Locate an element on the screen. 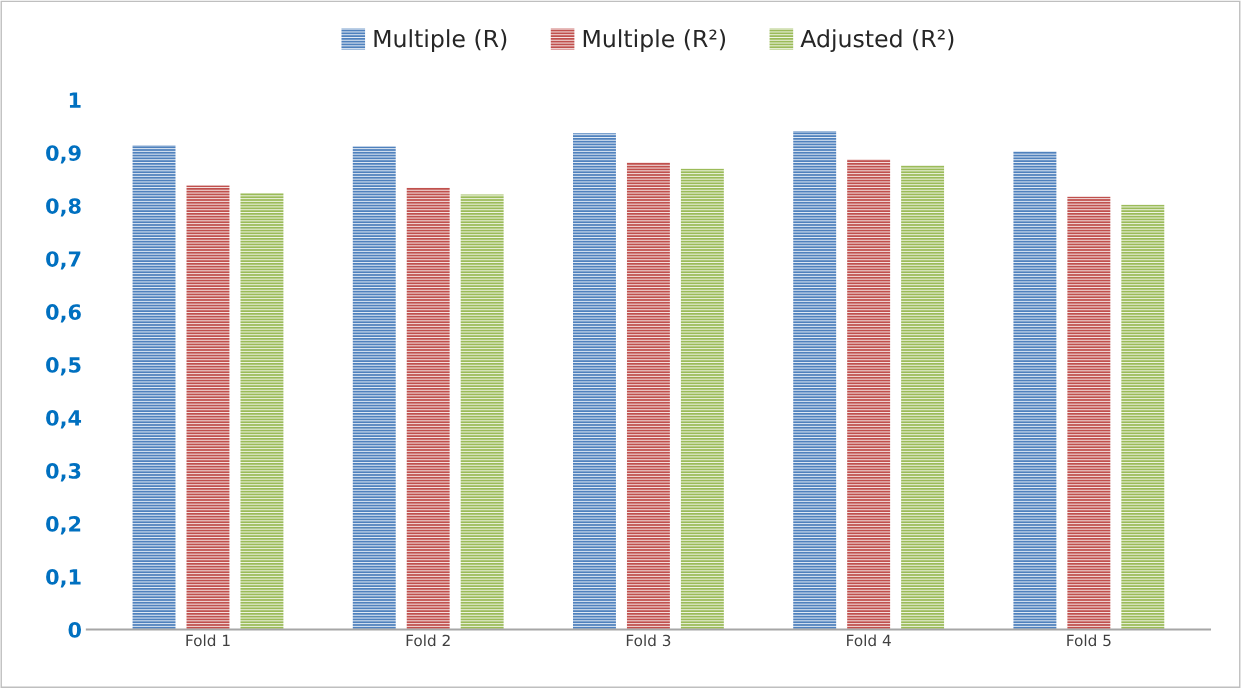 The image size is (1241, 688). x-tick-label: Fold 5 is located at coordinates (1089, 640).